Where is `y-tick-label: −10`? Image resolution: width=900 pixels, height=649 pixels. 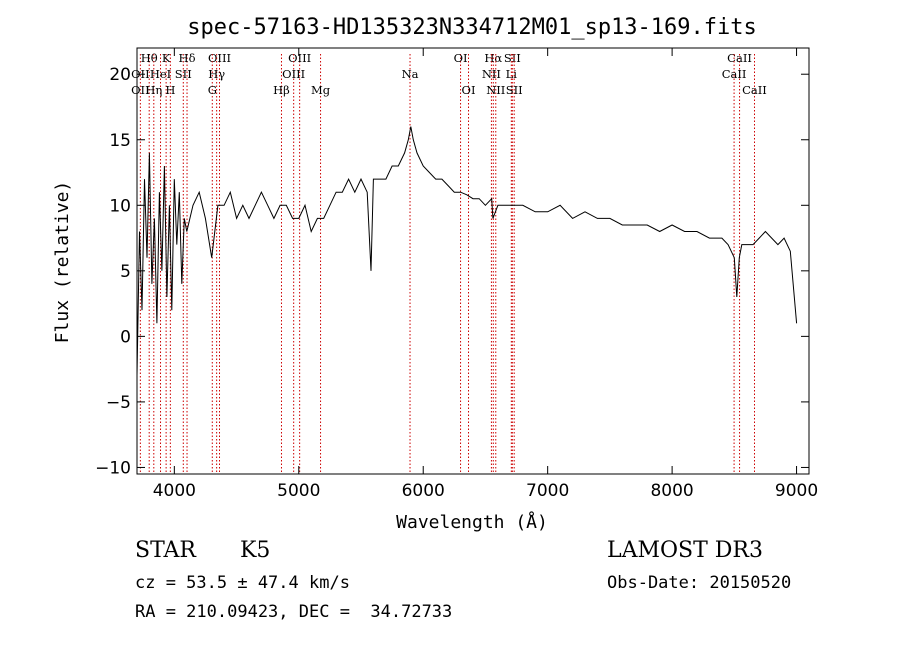
y-tick-label: −10 is located at coordinates (113, 468).